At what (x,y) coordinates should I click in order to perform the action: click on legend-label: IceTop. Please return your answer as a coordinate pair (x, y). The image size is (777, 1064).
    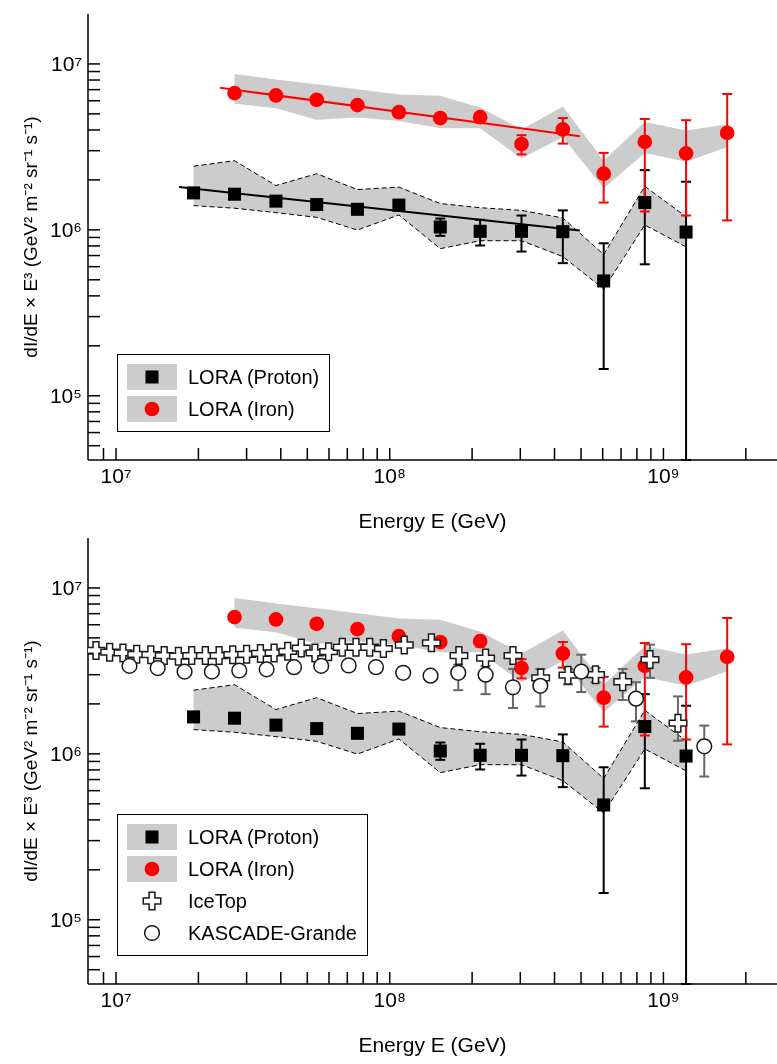
    Looking at the image, I should click on (217, 901).